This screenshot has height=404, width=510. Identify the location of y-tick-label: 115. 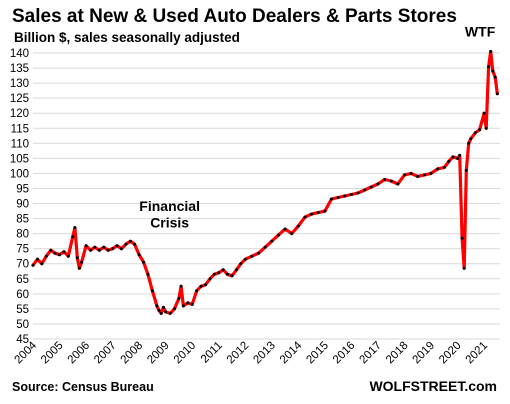
(20, 129).